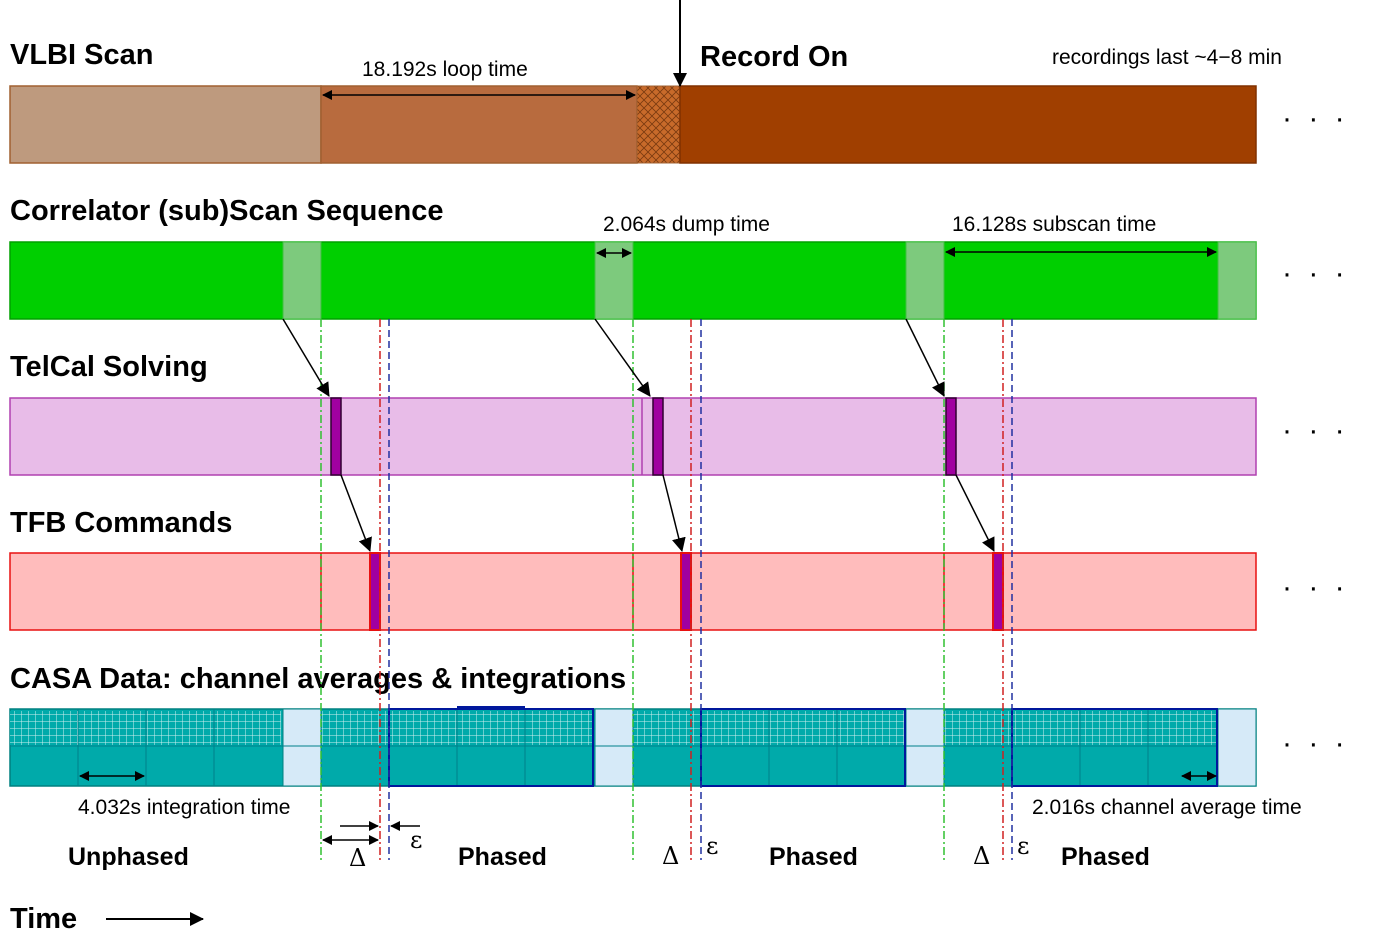 This screenshot has width=1382, height=933. Describe the element at coordinates (686, 224) in the screenshot. I see `dump-time-label: 2.064s dump time` at that location.